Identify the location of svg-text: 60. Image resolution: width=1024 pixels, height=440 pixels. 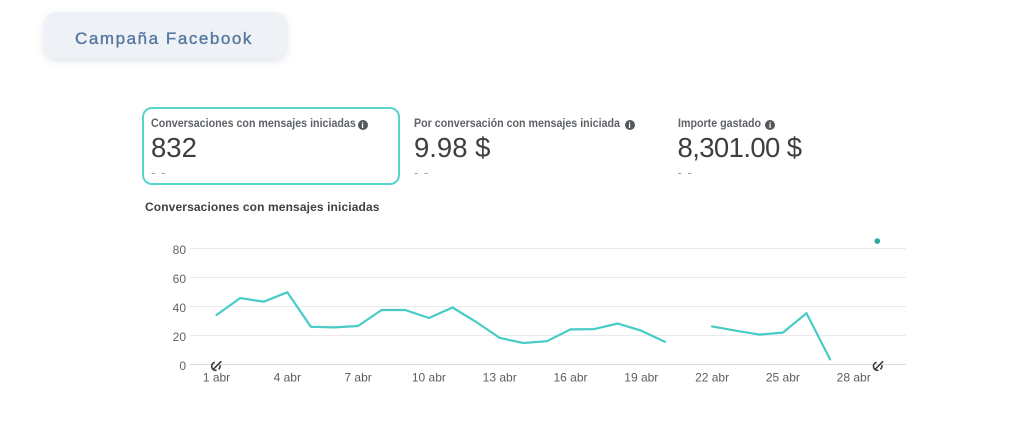
(180, 279).